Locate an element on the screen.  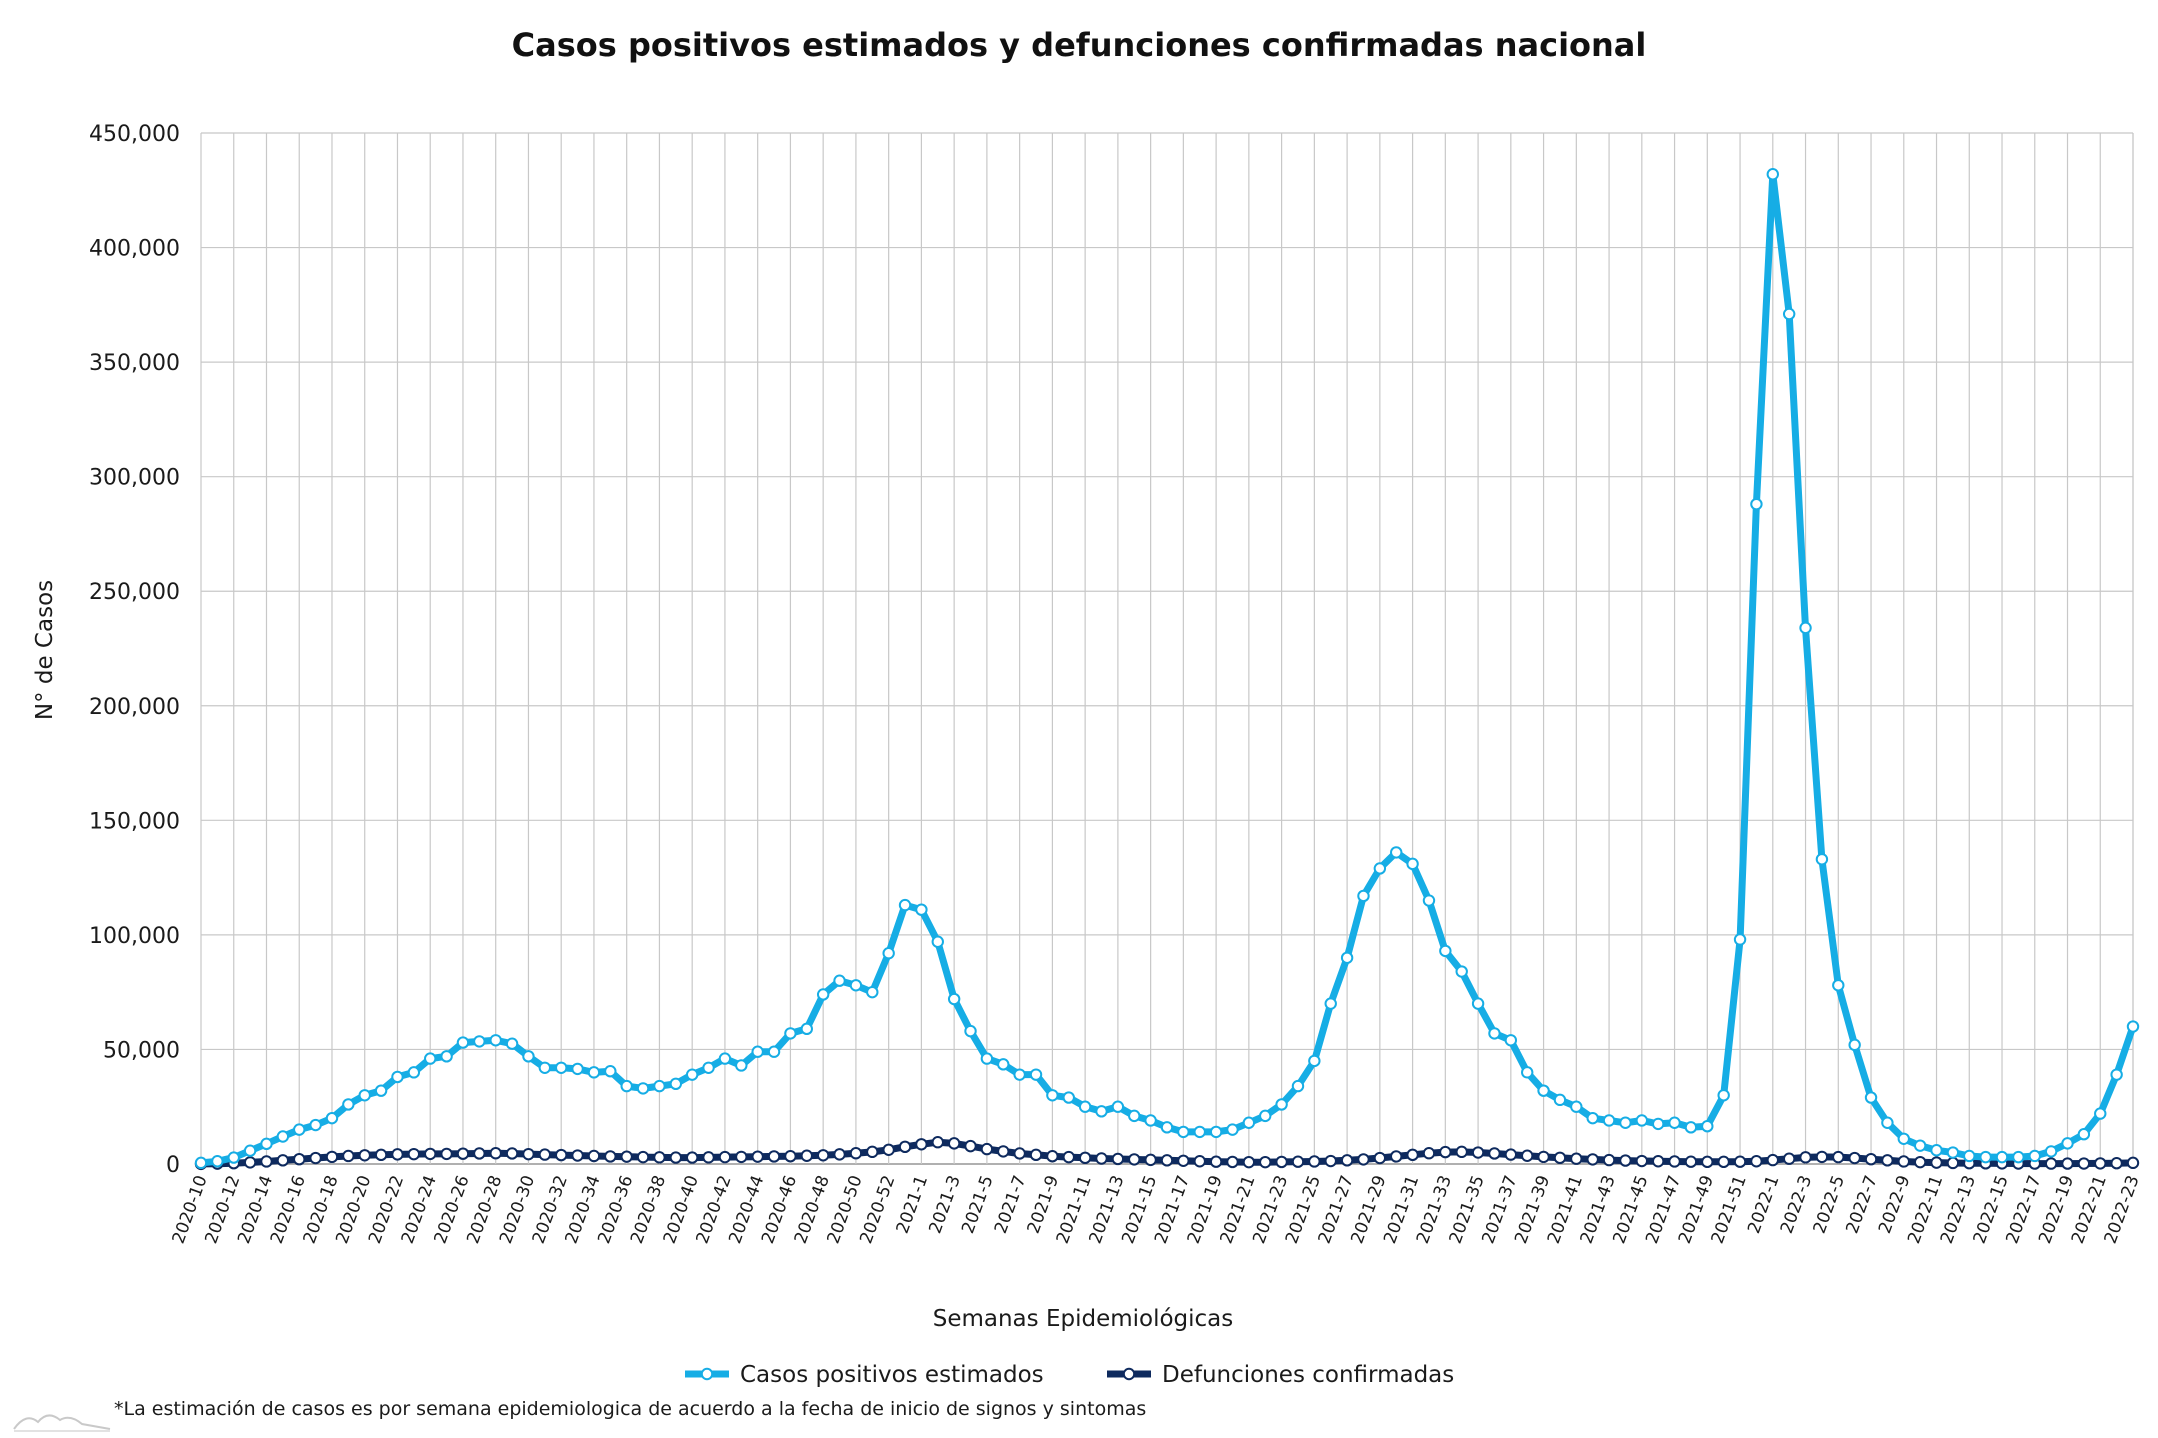
series-defunciones is located at coordinates (1167, 1153).